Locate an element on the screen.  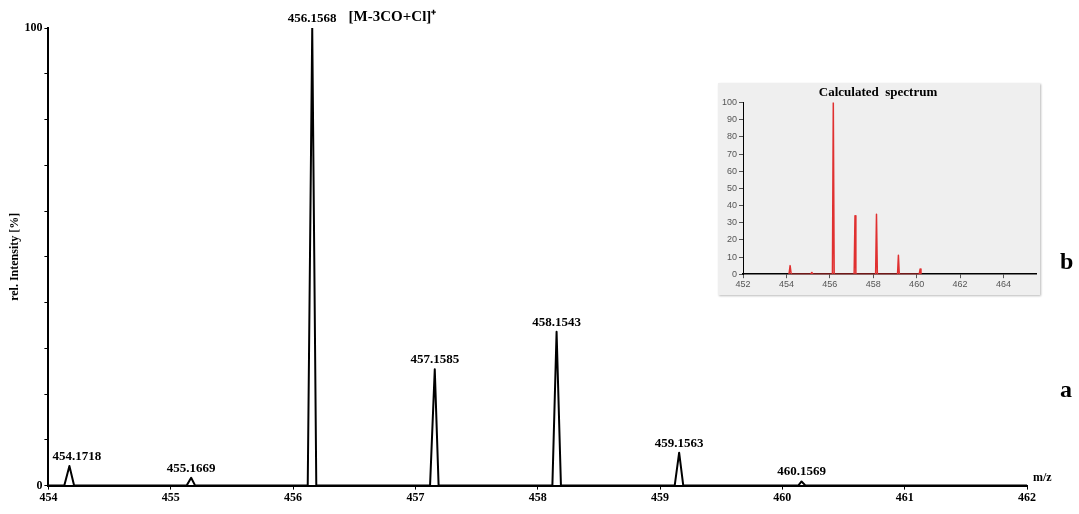
annotation: 457.1585 is located at coordinates (435, 359).